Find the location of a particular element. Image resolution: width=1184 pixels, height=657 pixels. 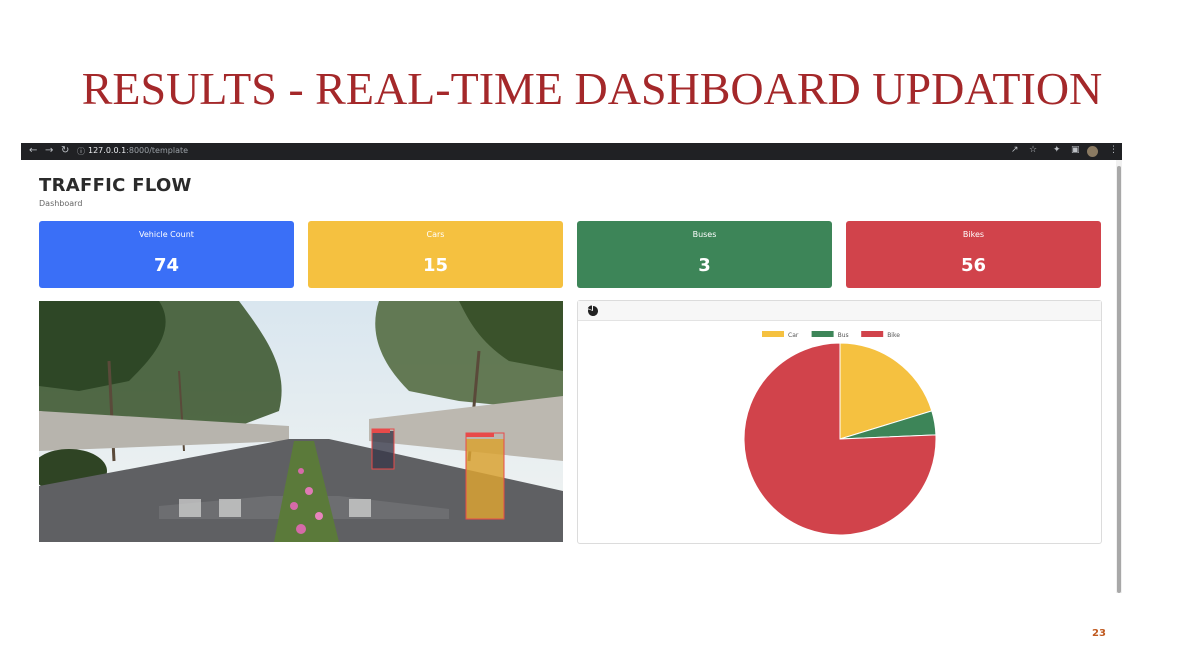

legend-label-bus: Bus is located at coordinates (843, 335).